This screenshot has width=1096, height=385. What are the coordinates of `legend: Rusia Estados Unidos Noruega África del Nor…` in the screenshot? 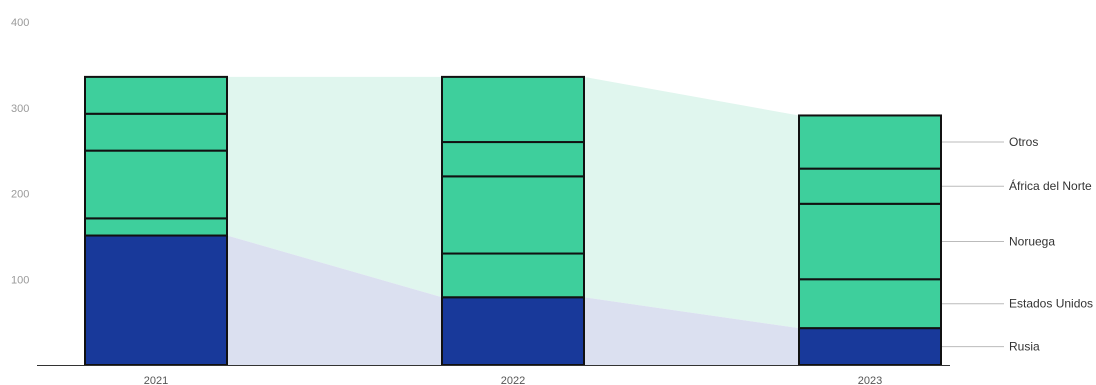 It's located at (1017, 244).